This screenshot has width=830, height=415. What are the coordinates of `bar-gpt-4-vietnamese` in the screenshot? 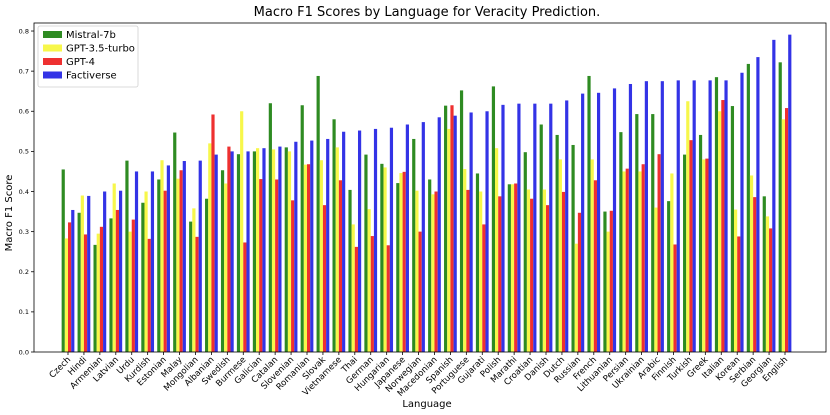 It's located at (340, 266).